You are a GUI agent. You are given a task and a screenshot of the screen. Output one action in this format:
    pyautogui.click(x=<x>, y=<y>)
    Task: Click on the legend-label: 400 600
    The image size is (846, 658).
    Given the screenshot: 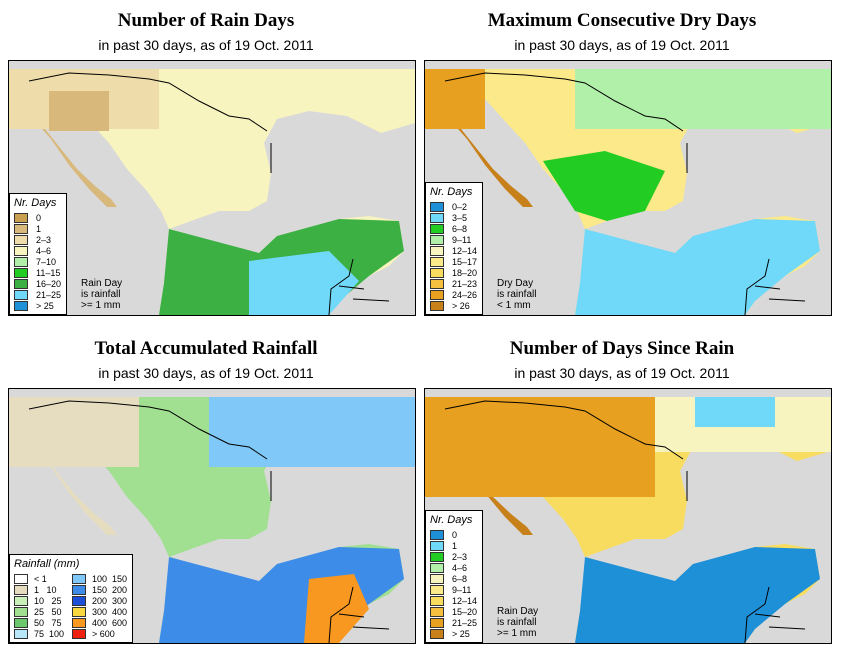 What is the action you would take?
    pyautogui.click(x=110, y=622)
    